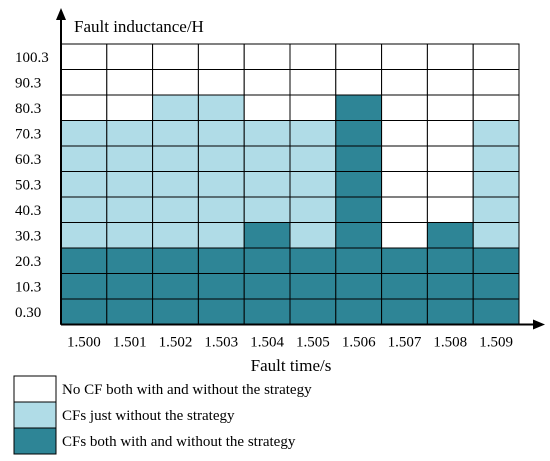  Describe the element at coordinates (130, 343) in the screenshot. I see `x-tick-label: 1.501` at that location.